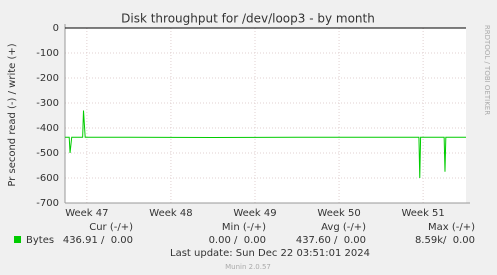 The width and height of the screenshot is (497, 275). I want to click on legend-header: Max (-/+), so click(451, 227).